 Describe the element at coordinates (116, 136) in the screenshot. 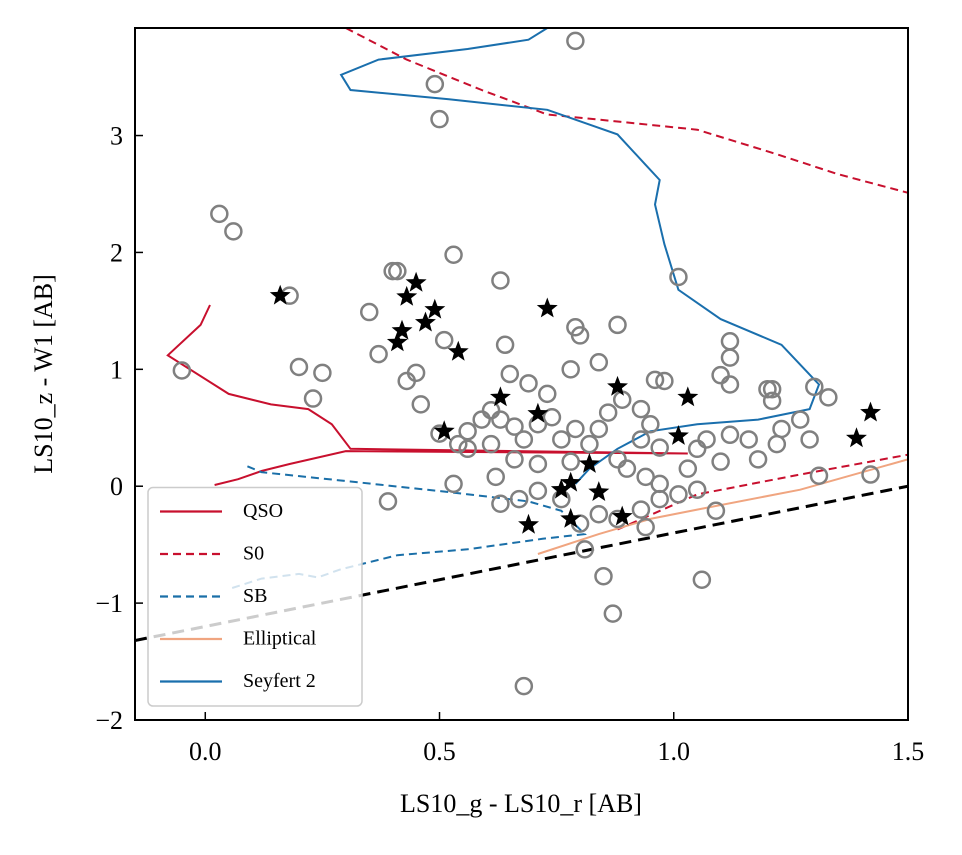

I see `y-tick-label: 3` at that location.